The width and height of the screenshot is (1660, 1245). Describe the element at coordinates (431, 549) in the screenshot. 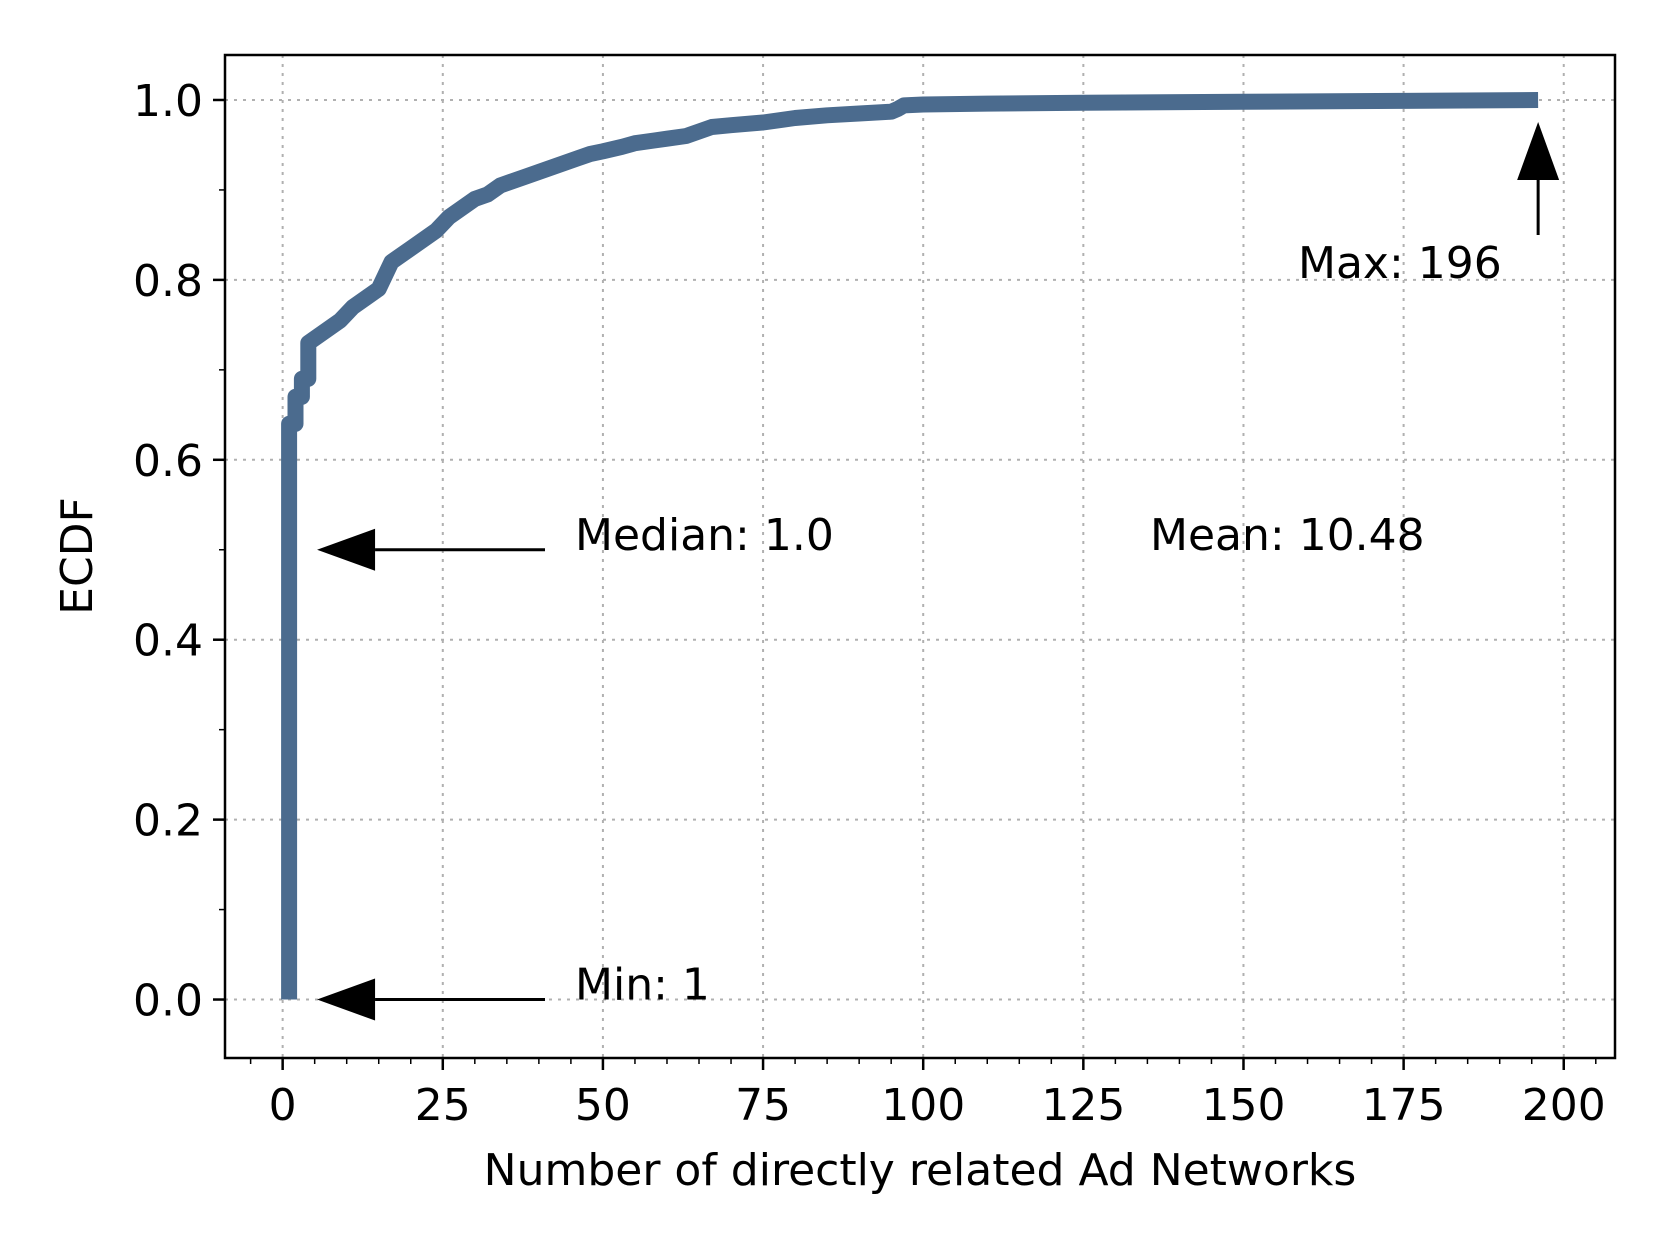

I see `median-arrow` at that location.